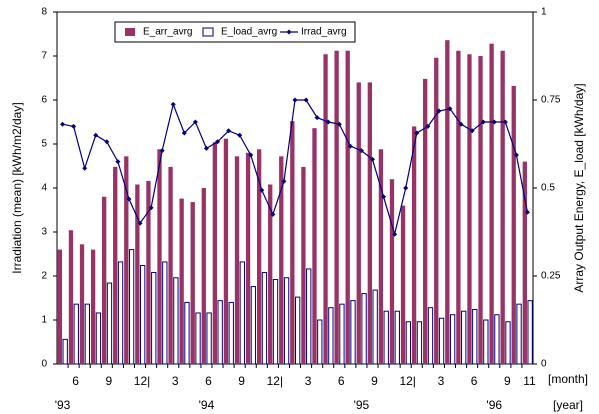  I want to click on y-tick-label: 7, so click(44, 56).